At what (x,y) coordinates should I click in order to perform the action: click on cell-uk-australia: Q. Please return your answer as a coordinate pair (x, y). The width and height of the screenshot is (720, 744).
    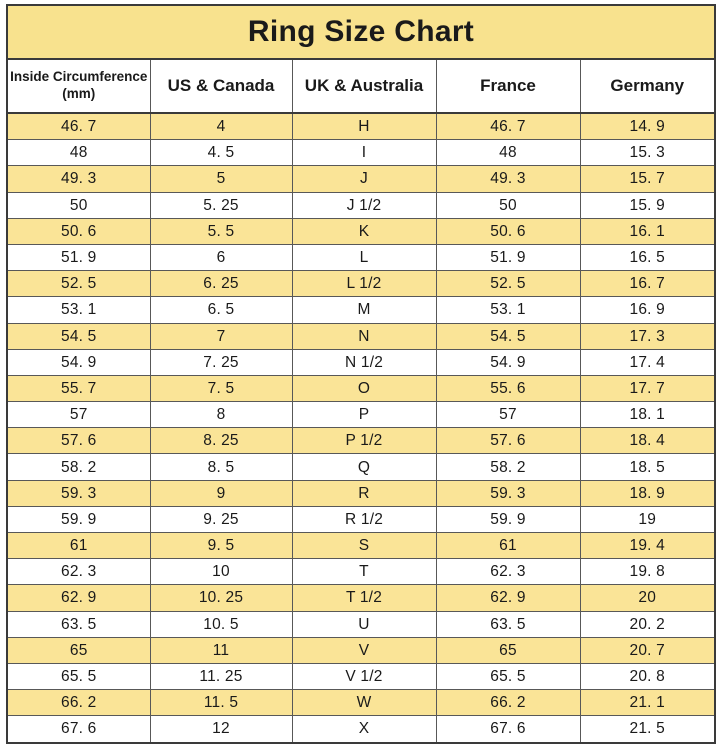
    Looking at the image, I should click on (364, 467).